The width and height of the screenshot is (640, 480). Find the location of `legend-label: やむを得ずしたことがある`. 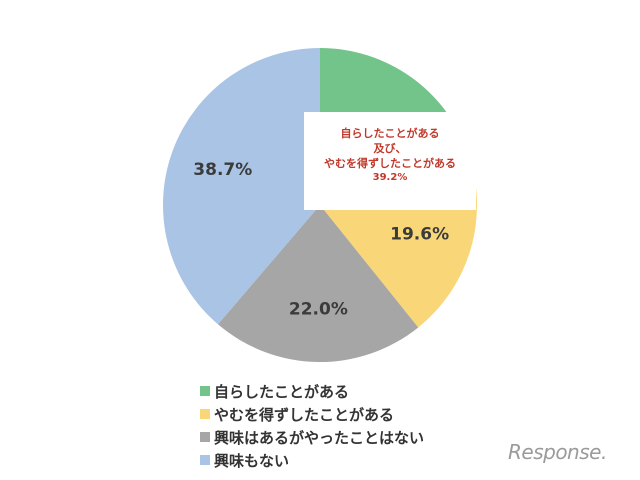

legend-label: やむを得ずしたことがある is located at coordinates (304, 414).